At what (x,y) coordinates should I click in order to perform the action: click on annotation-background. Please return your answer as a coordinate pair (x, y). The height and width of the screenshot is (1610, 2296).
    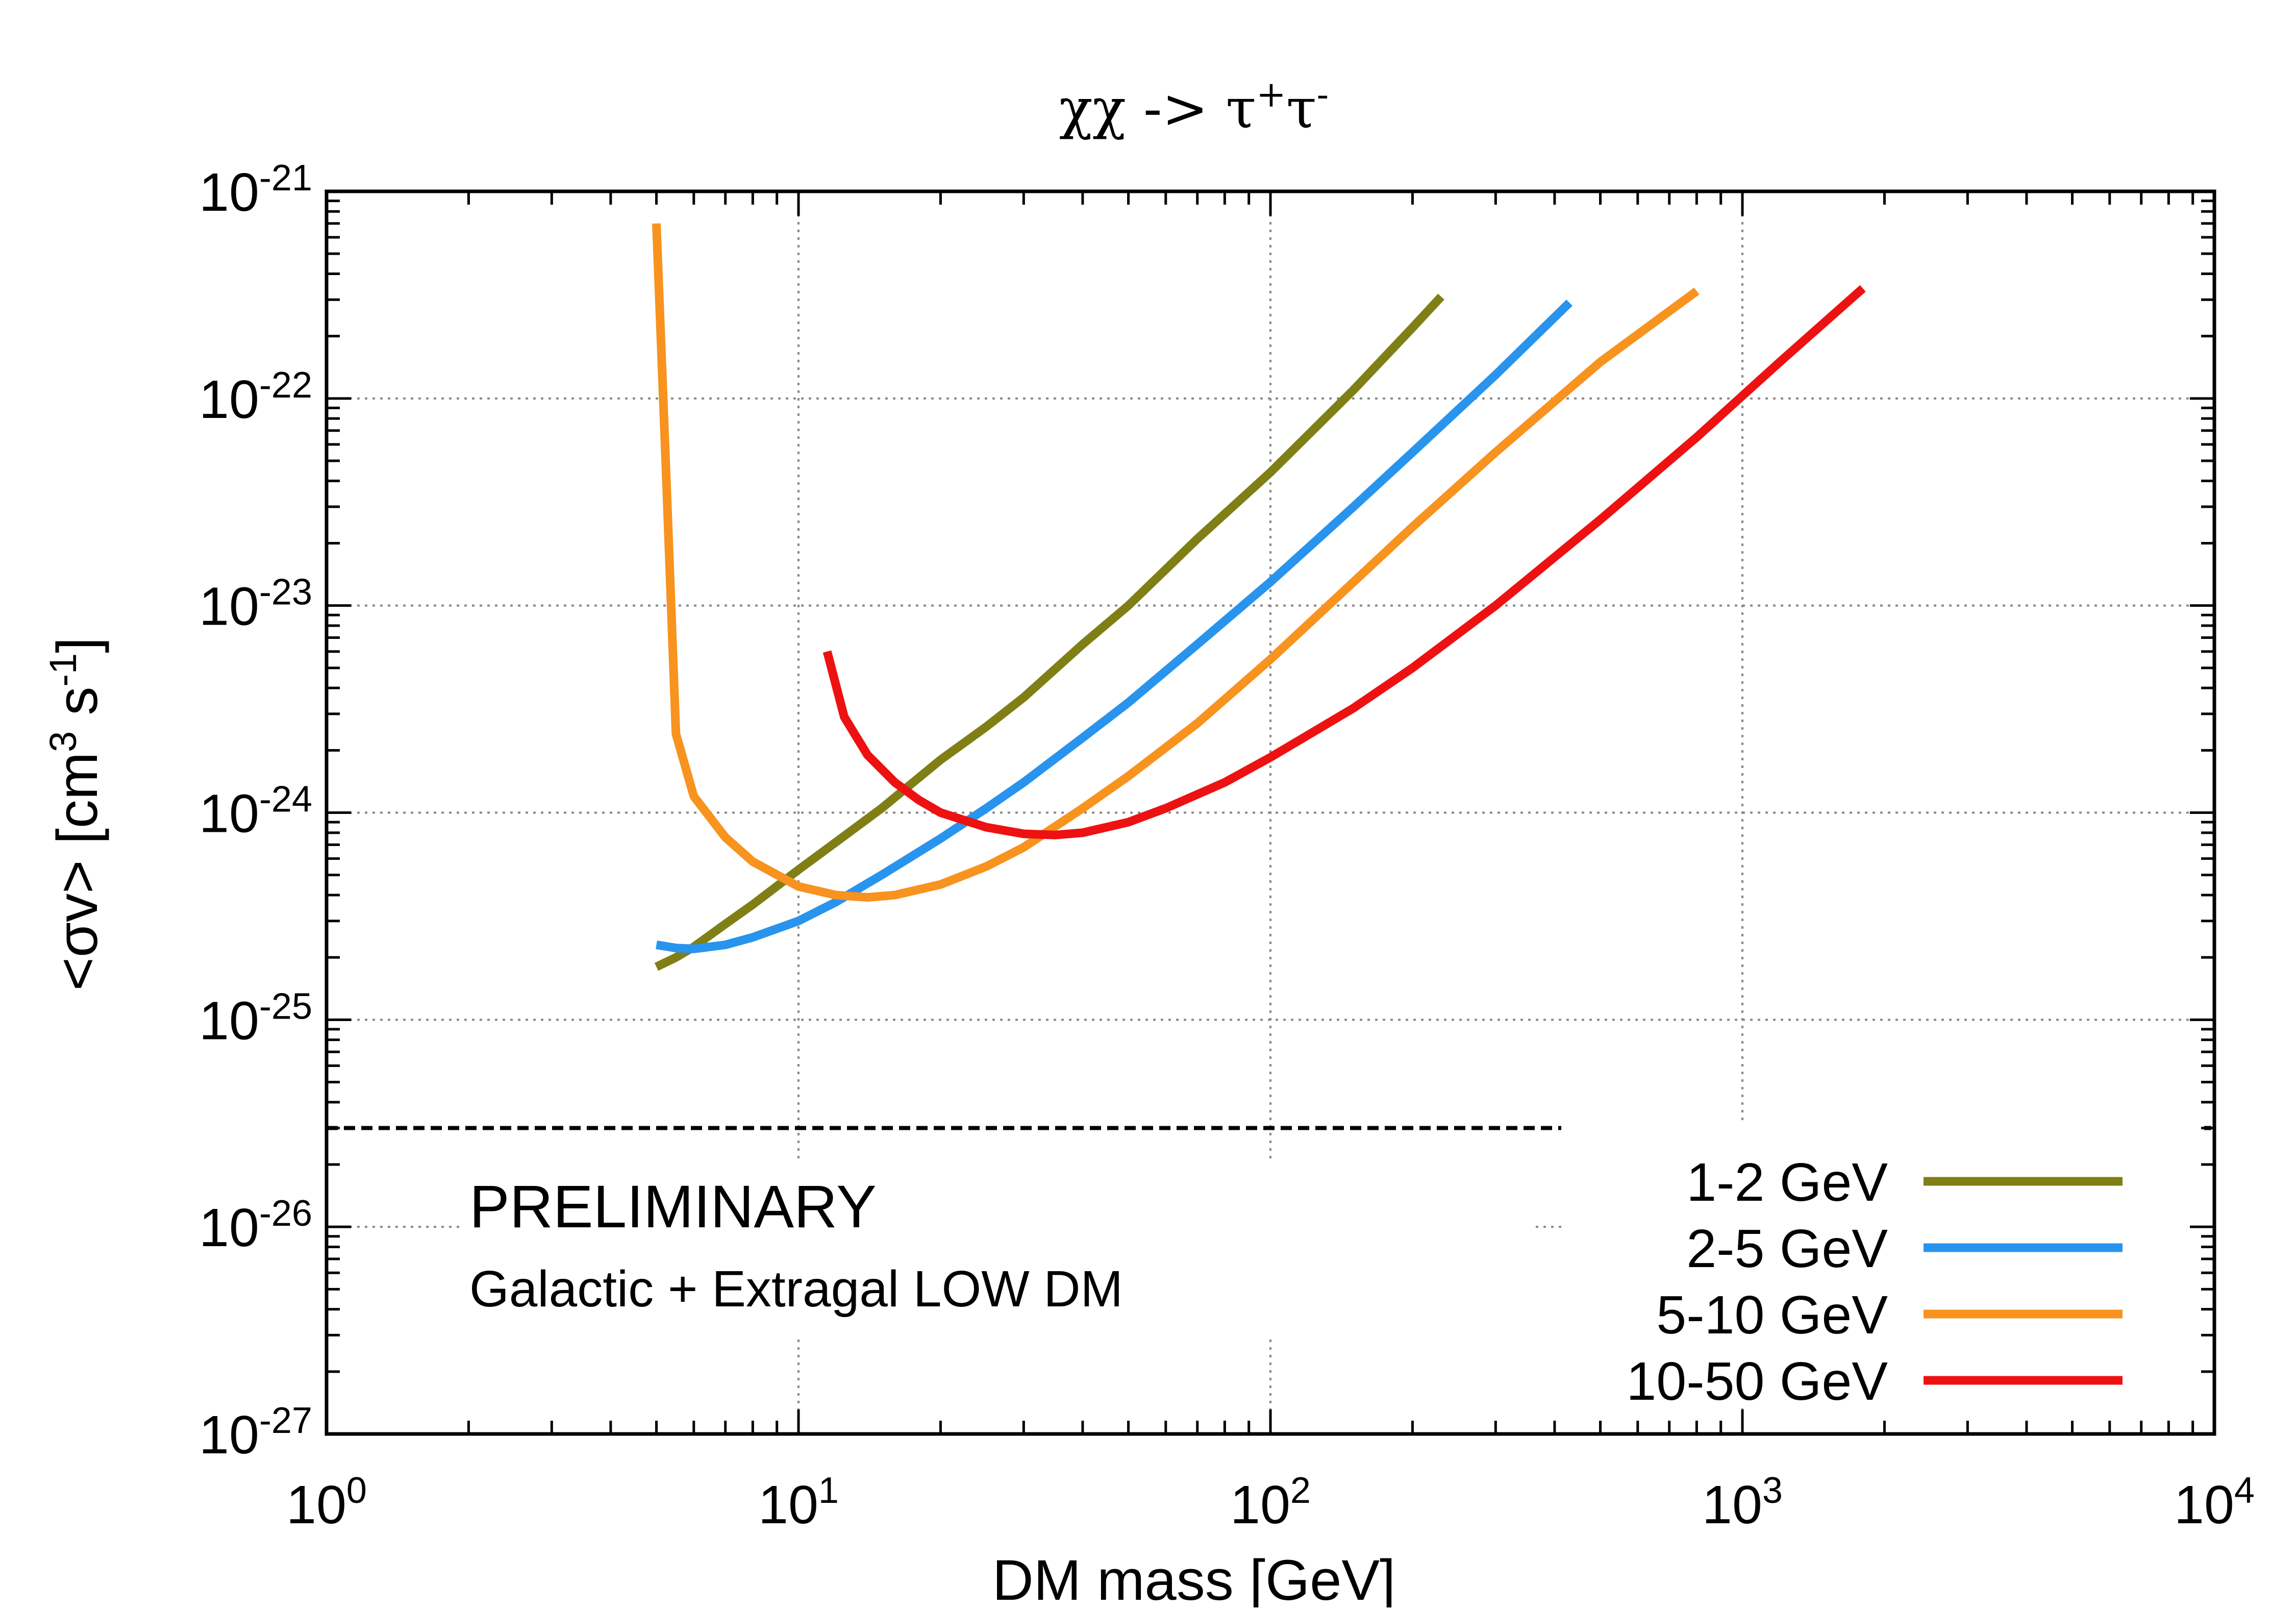
    Looking at the image, I should click on (997, 1250).